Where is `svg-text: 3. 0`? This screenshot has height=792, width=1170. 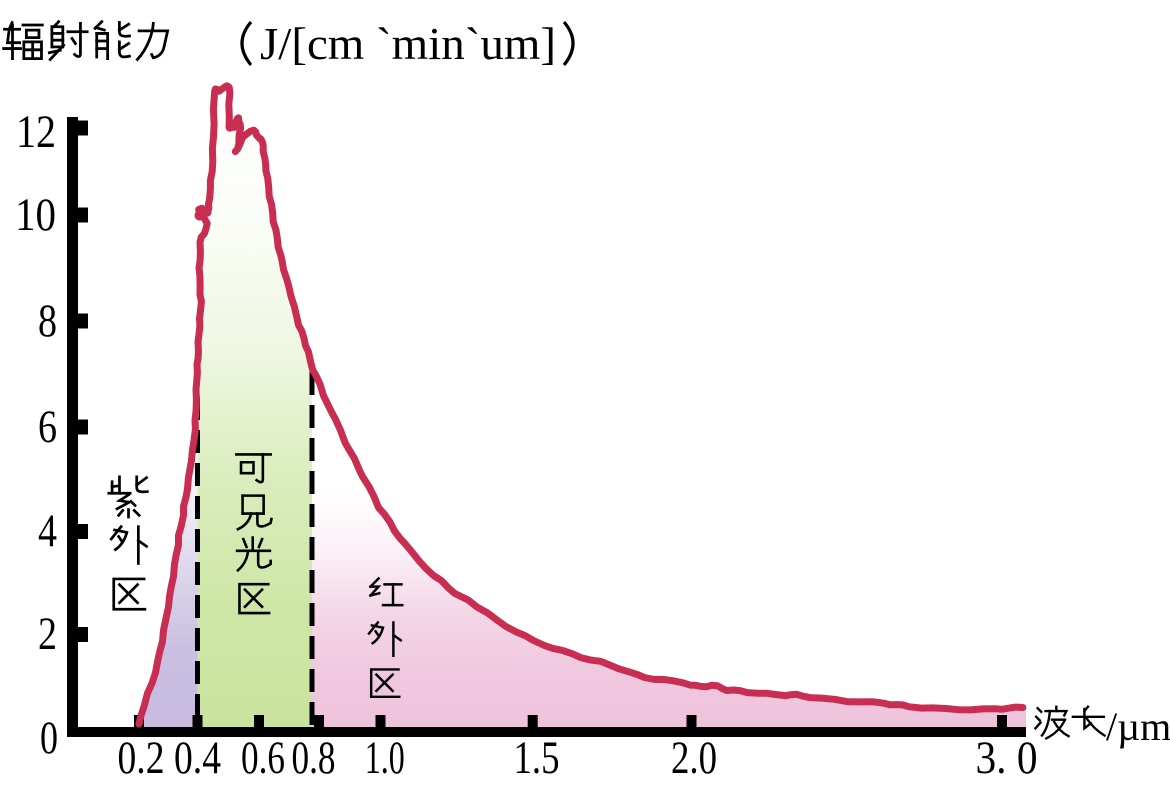
svg-text: 3. 0 is located at coordinates (1007, 758).